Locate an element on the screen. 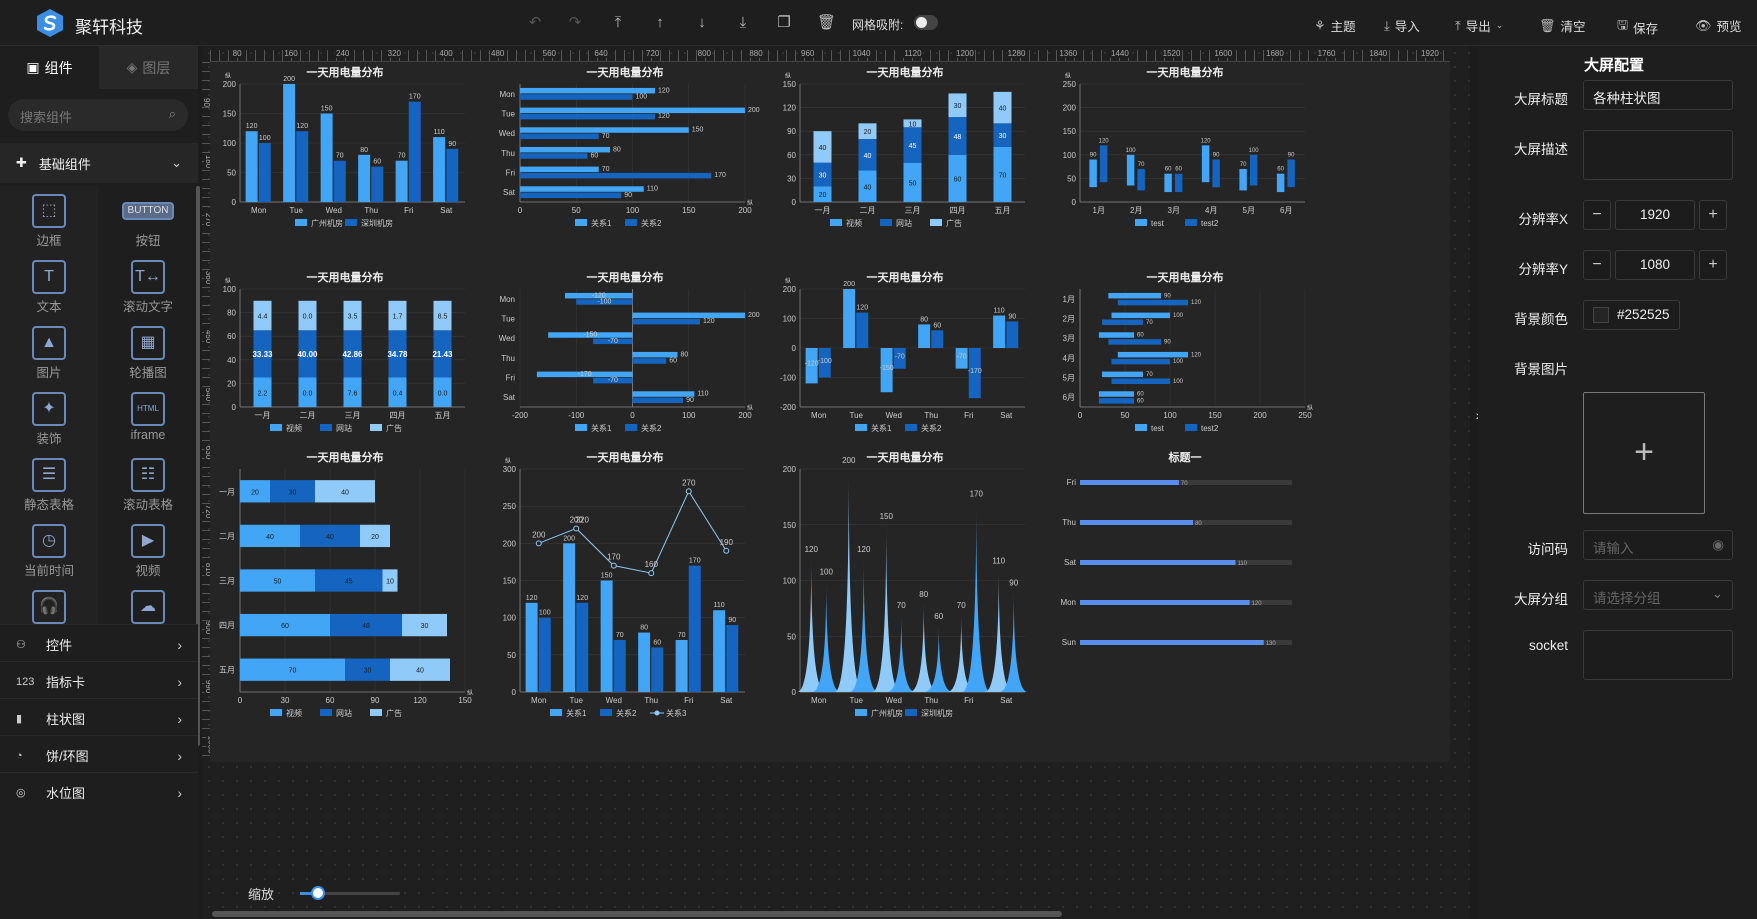 The image size is (1757, 919). category-water-level: ◎ 水位图 › is located at coordinates (99, 792).